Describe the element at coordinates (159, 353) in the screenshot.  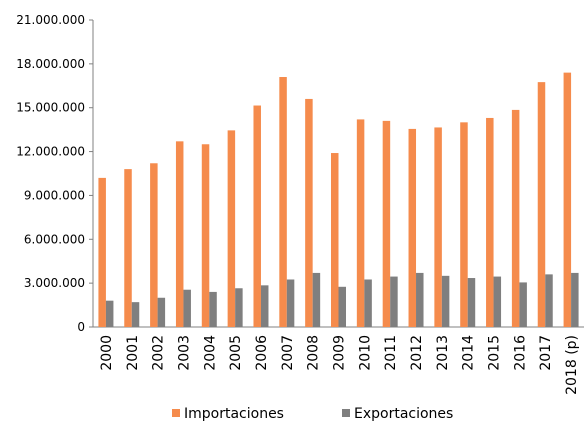
I see `x-tick-label: 2002` at that location.